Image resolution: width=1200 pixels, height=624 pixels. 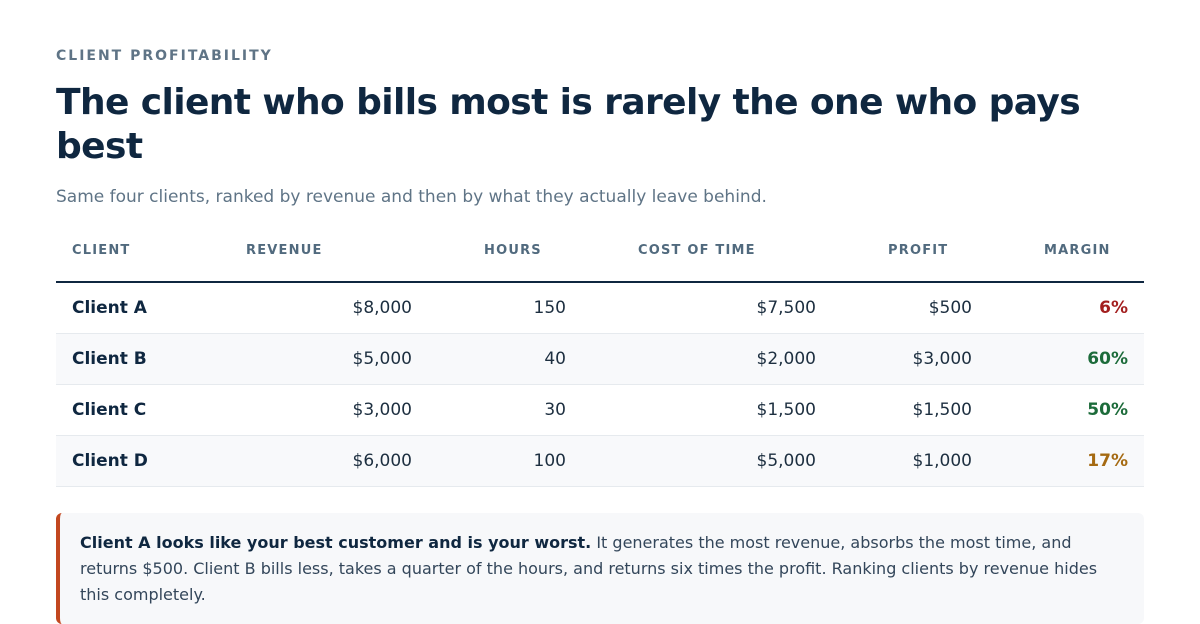 What do you see at coordinates (1058, 263) in the screenshot?
I see `header-margin: MARGIN` at bounding box center [1058, 263].